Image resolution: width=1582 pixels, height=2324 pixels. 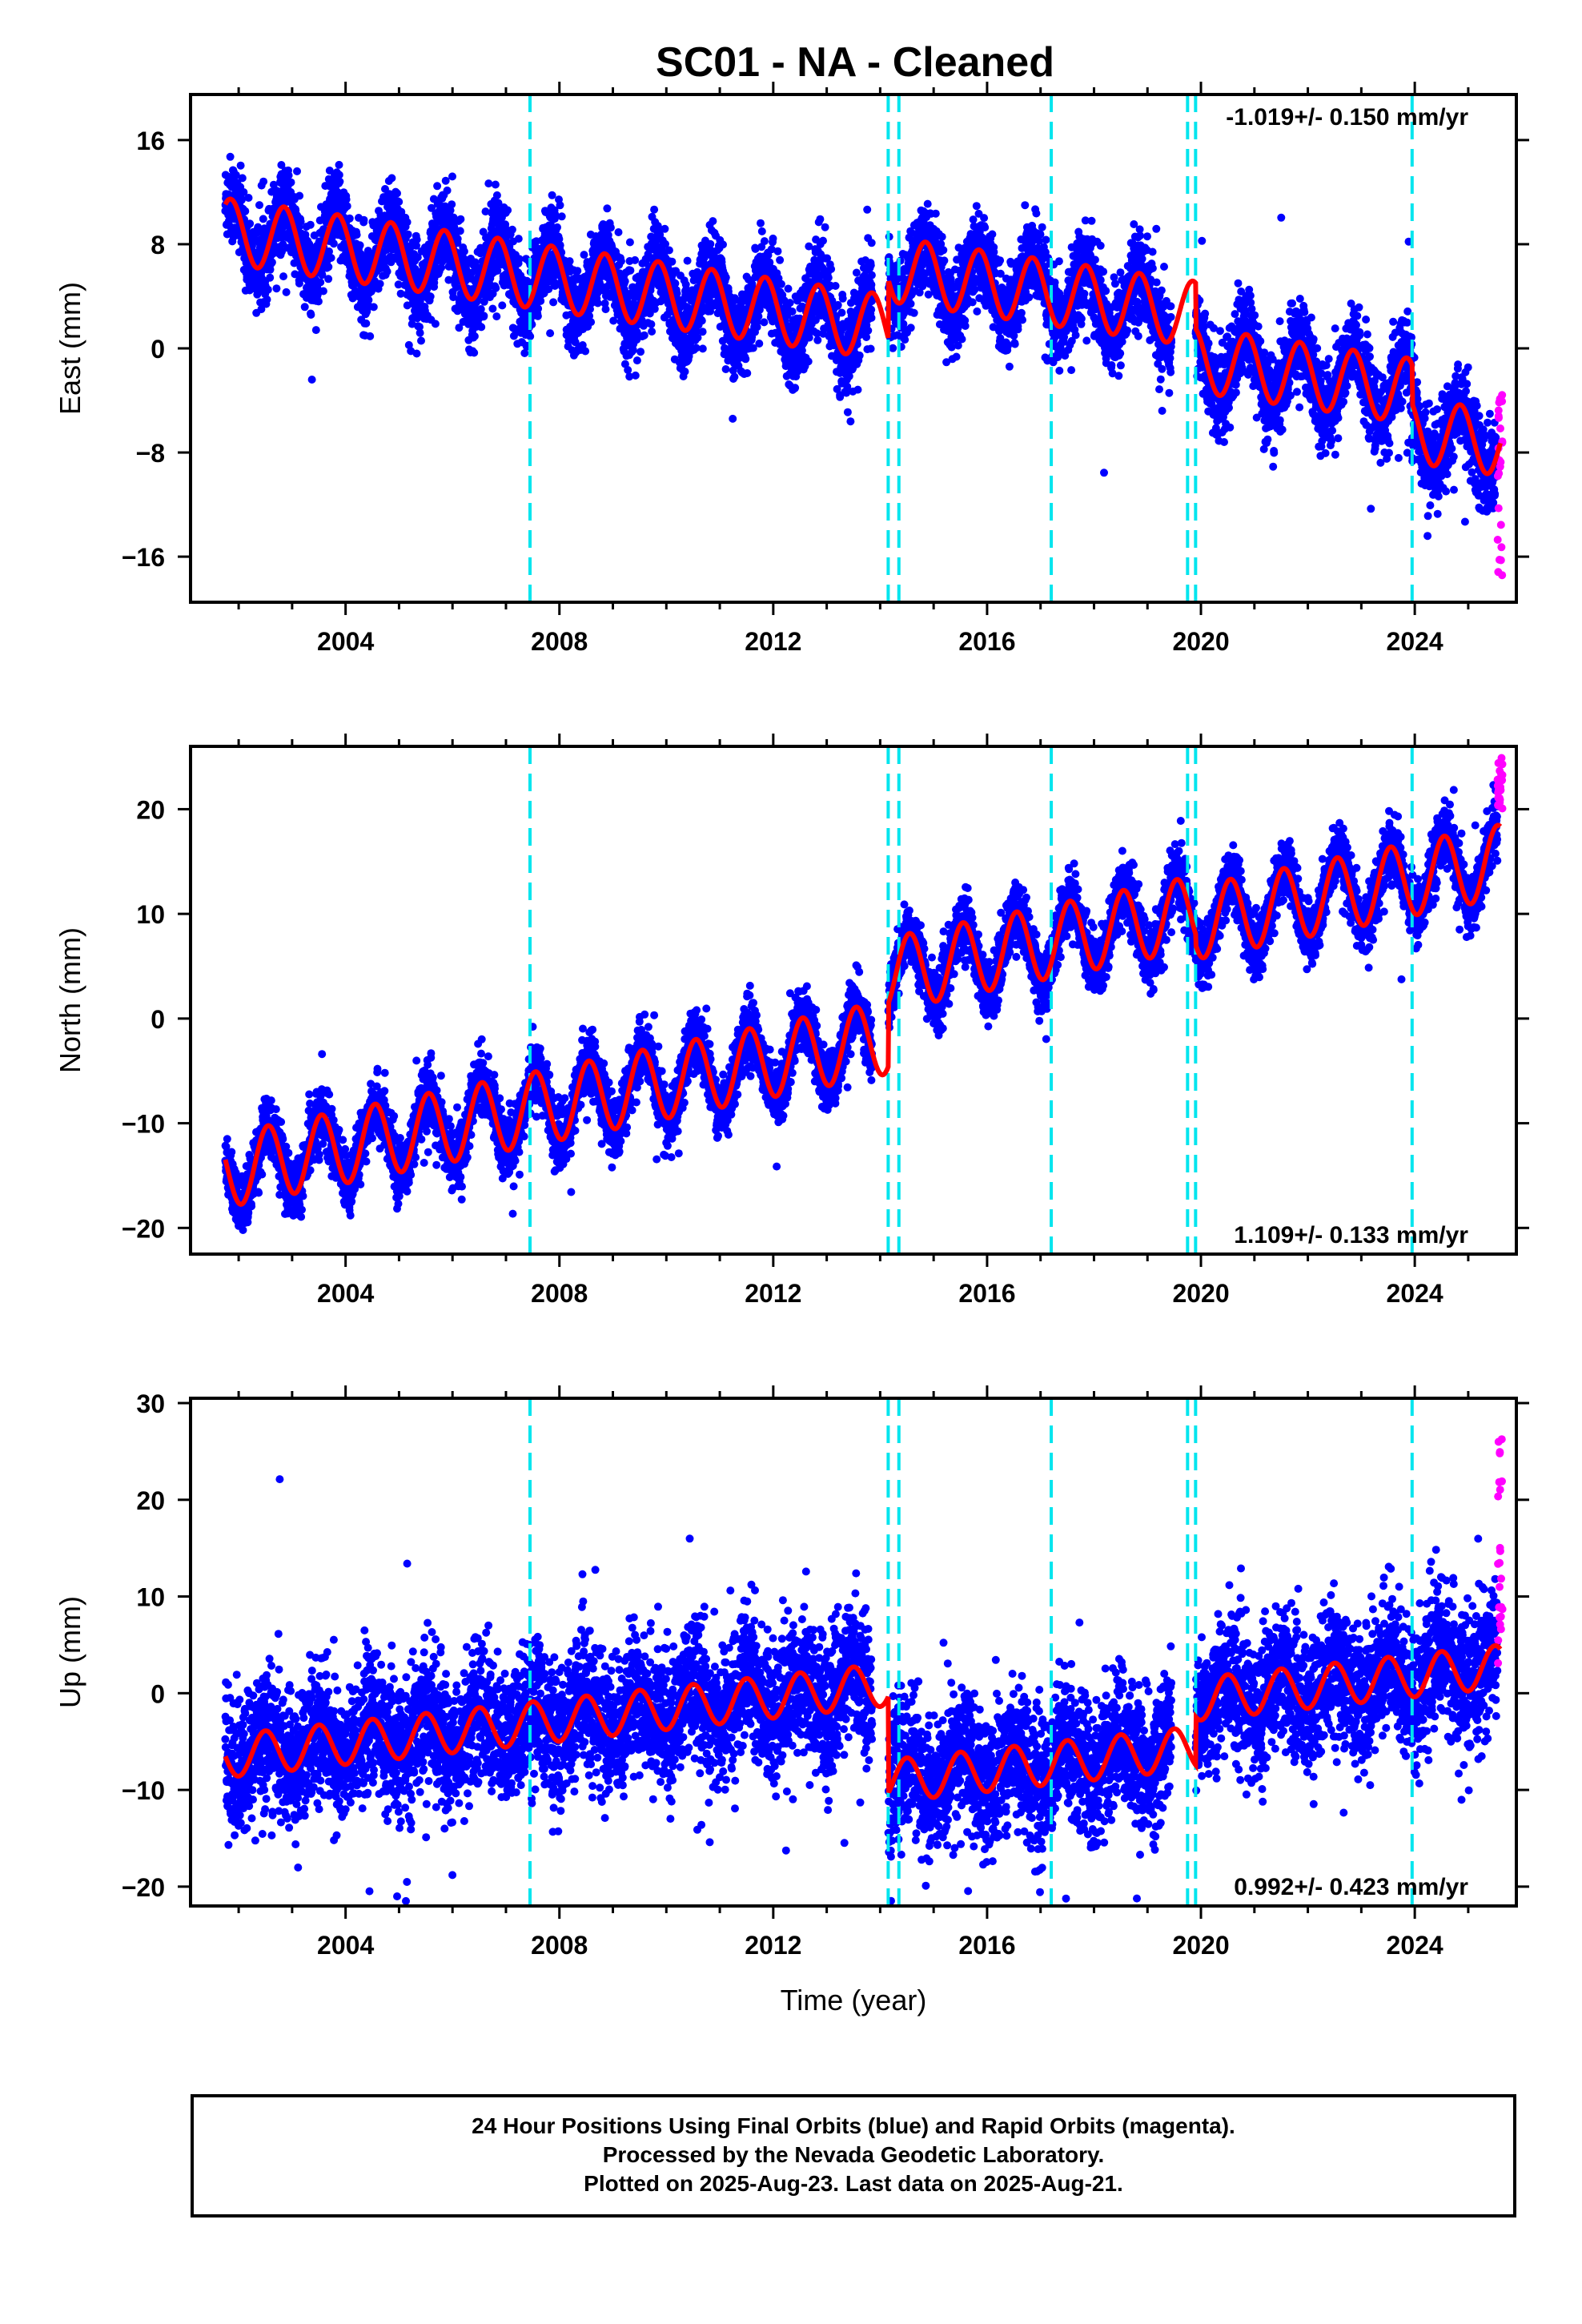 I want to click on chart-title: SC01 - NA - Cleaned, so click(x=855, y=62).